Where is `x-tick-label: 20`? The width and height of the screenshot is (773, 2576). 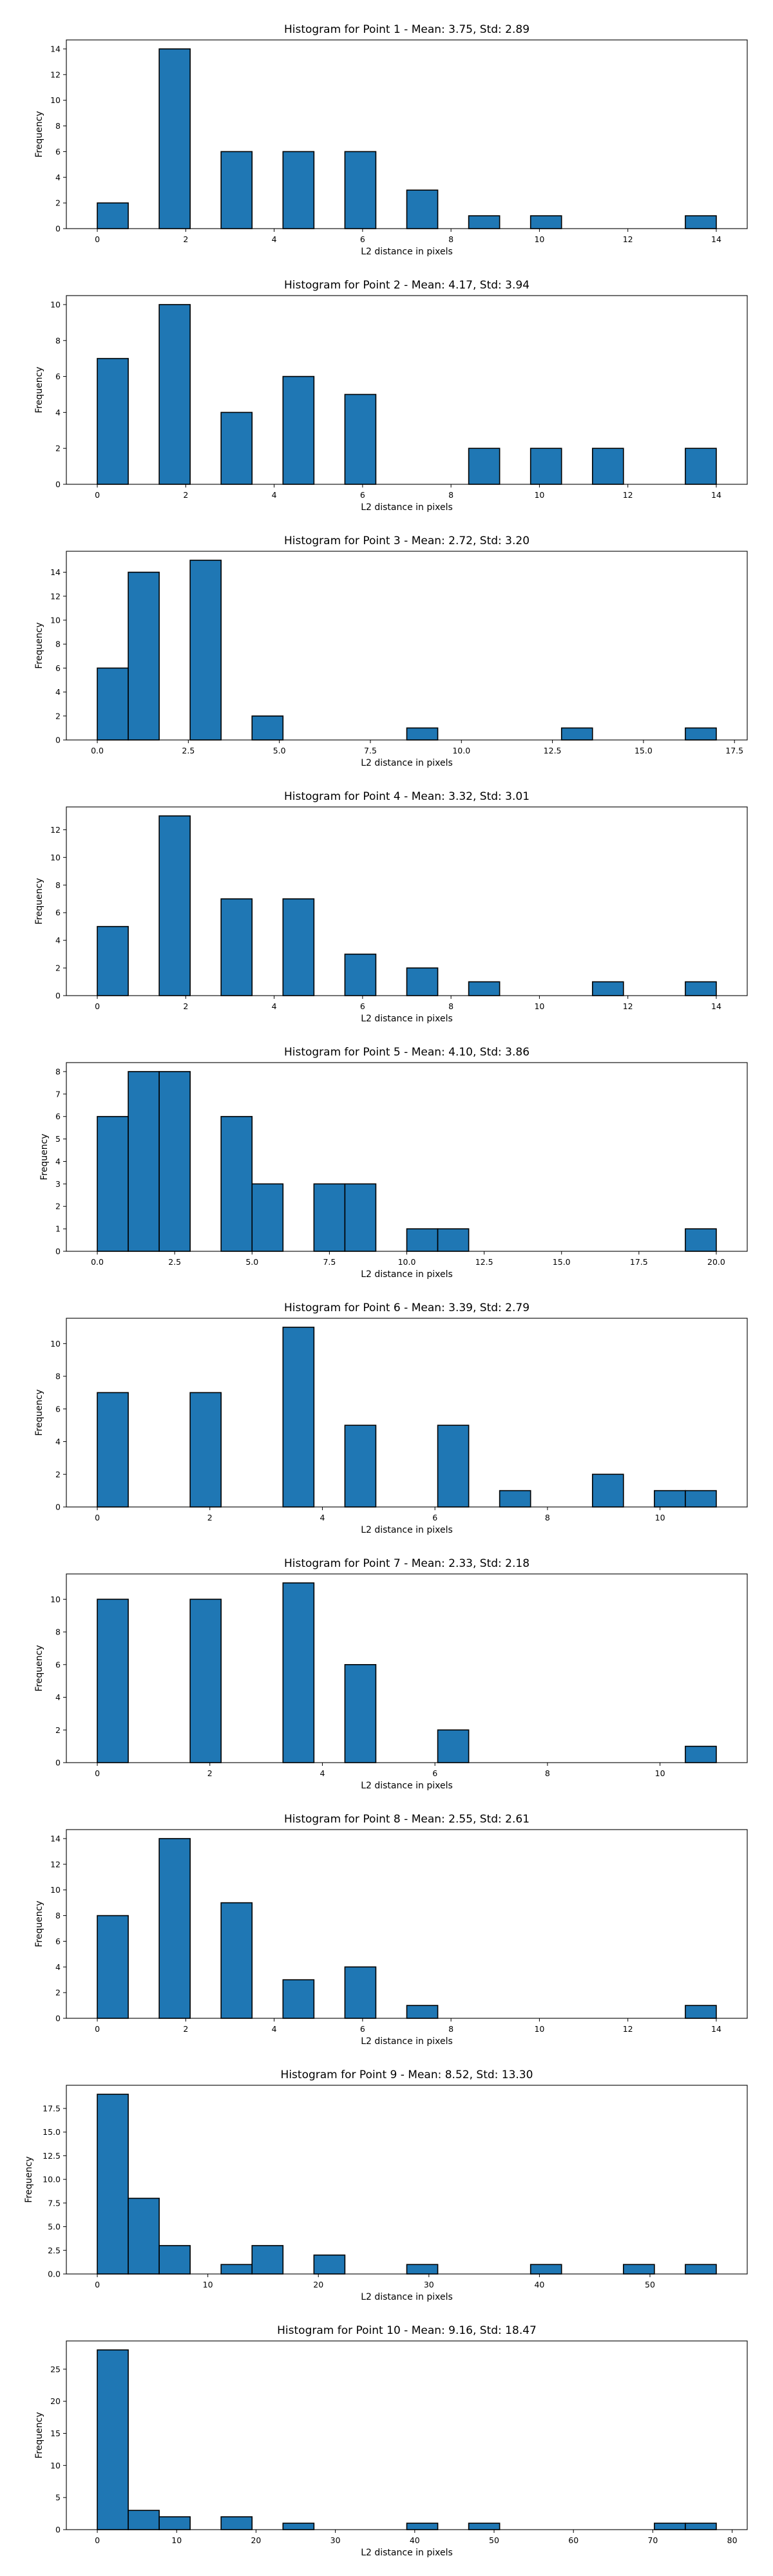 x-tick-label: 20 is located at coordinates (256, 2540).